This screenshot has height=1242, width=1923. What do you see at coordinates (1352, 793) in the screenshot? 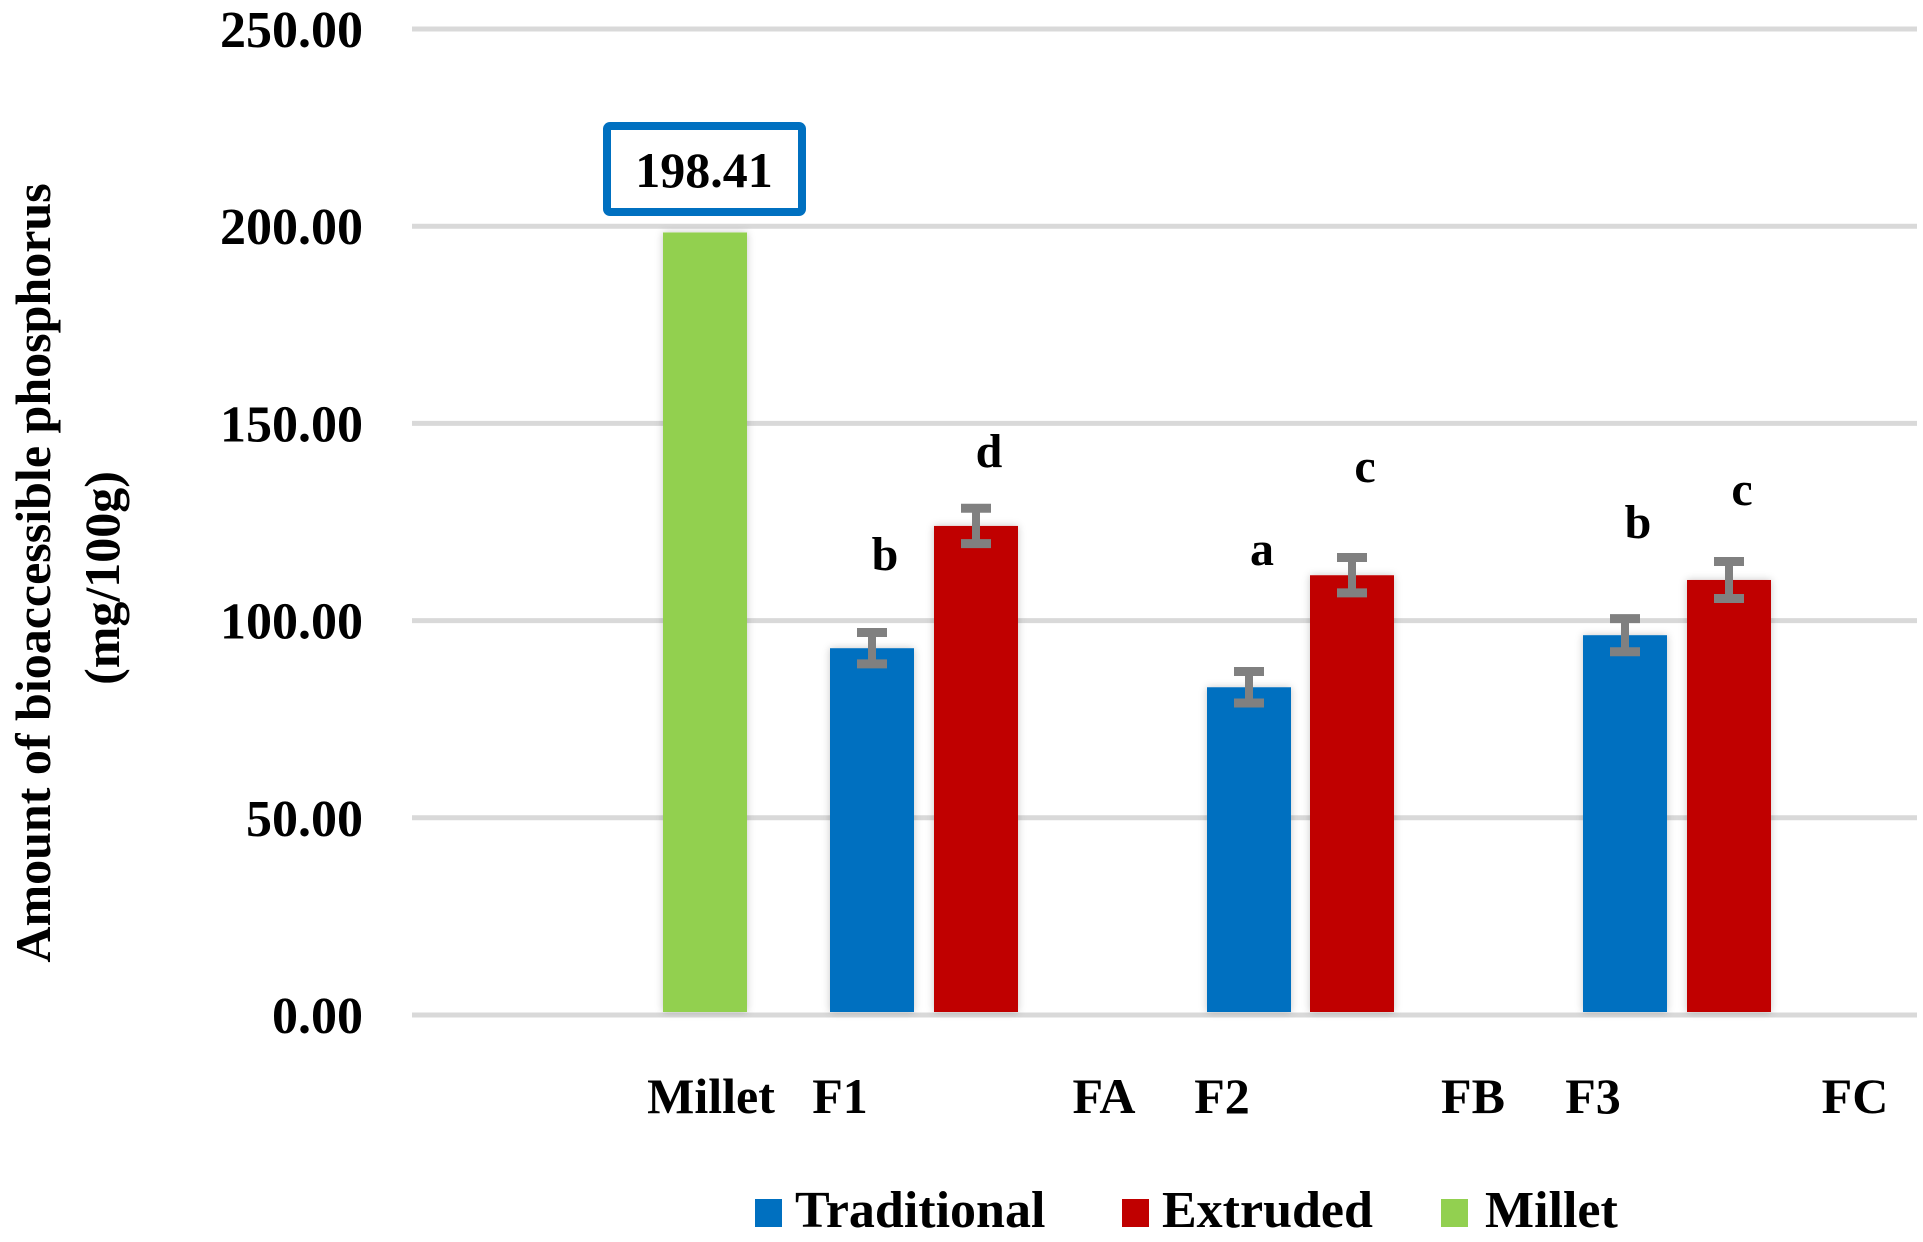
I see `bar-extruded-f2` at bounding box center [1352, 793].